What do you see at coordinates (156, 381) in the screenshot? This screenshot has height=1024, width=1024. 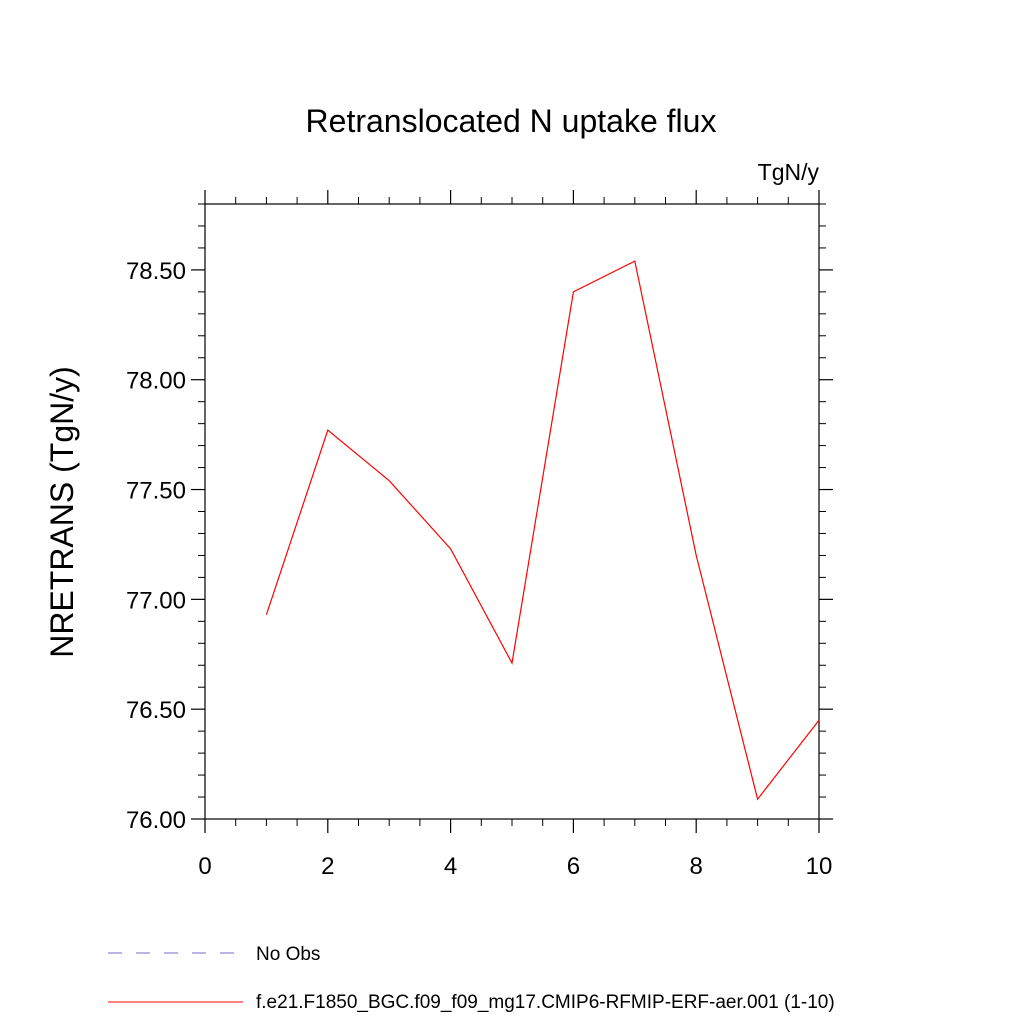 I see `y-tick-label: 78.00` at bounding box center [156, 381].